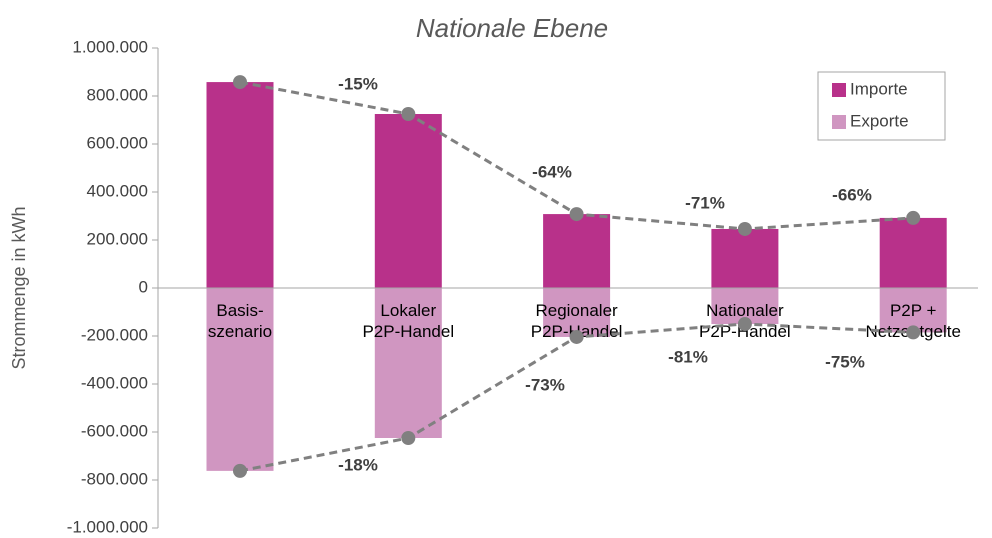 Image resolution: width=992 pixels, height=538 pixels. Describe the element at coordinates (117, 238) in the screenshot. I see `y-tick-label: 200.000` at that location.